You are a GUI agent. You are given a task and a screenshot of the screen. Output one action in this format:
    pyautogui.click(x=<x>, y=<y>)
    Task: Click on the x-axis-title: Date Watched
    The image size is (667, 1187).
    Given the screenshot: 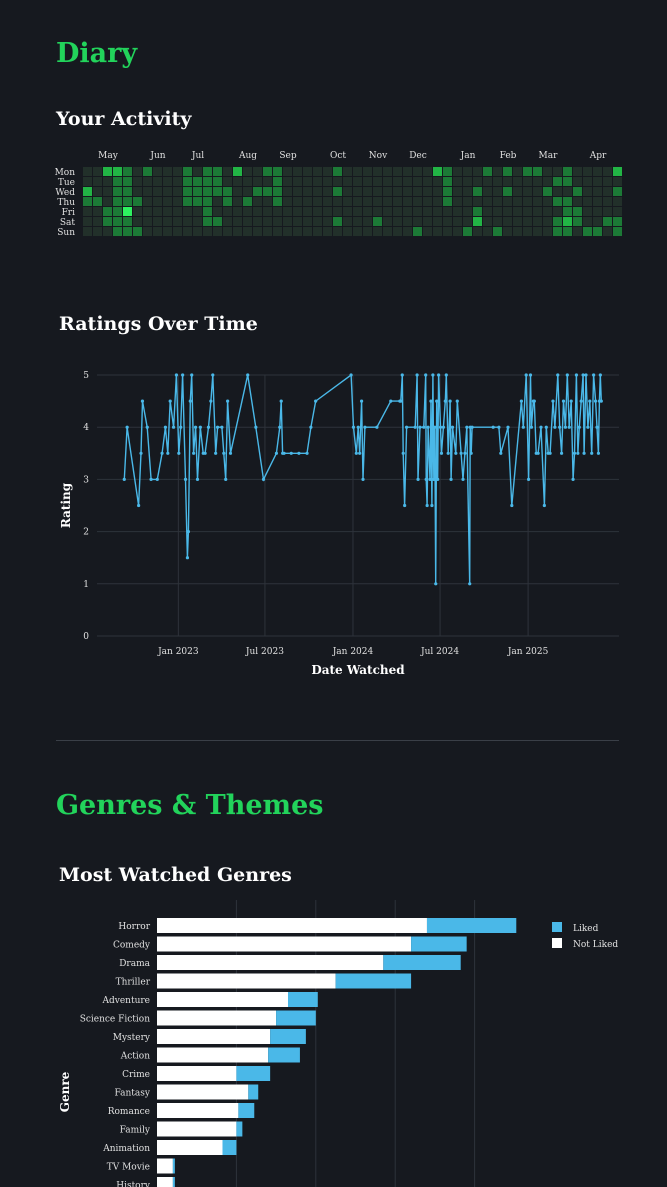 What is the action you would take?
    pyautogui.click(x=358, y=670)
    